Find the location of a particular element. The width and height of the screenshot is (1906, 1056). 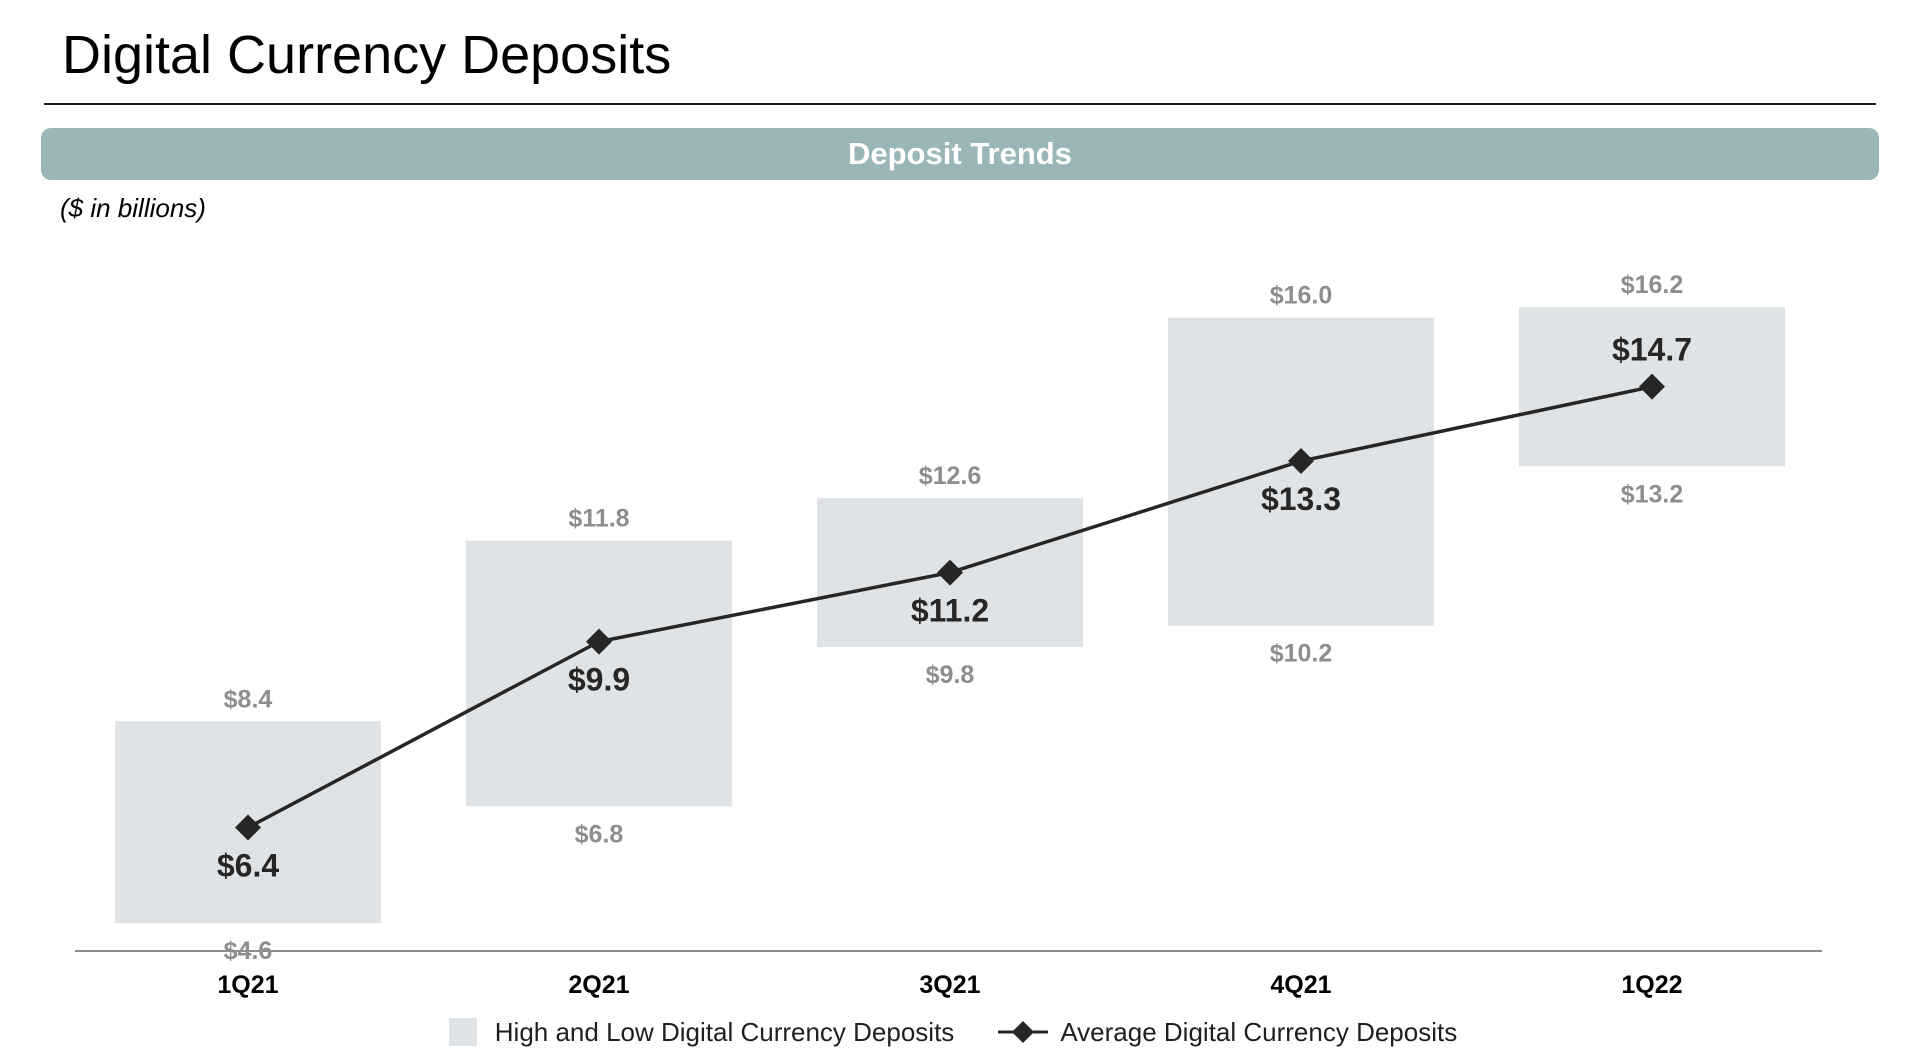

high-label-4Q21: $16.0 is located at coordinates (1301, 296).